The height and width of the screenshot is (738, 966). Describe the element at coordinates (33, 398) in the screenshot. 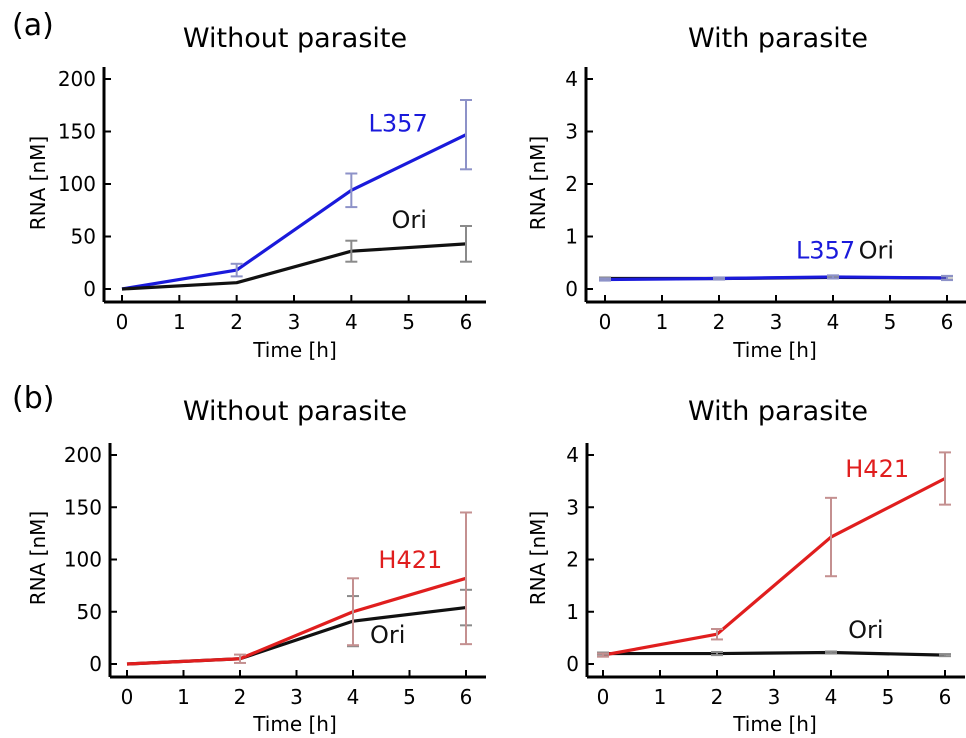

I see `panel-label-b: (b)` at that location.